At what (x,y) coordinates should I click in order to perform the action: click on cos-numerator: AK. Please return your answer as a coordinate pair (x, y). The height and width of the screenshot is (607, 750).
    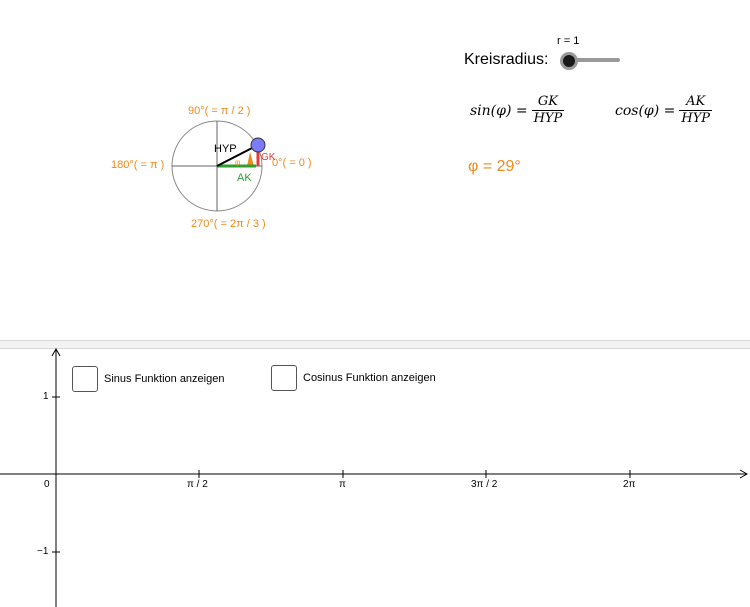
    Looking at the image, I should click on (696, 101).